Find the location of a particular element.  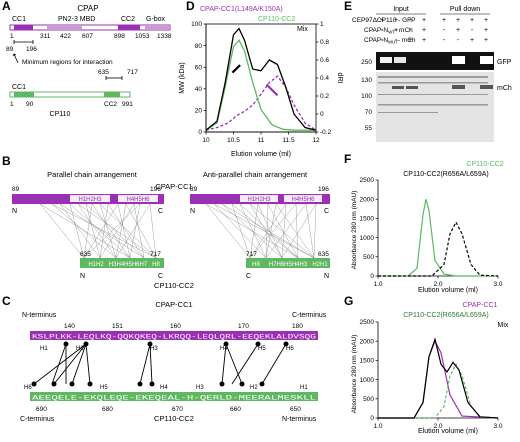

c-contact-lines is located at coordinates (160, 364).